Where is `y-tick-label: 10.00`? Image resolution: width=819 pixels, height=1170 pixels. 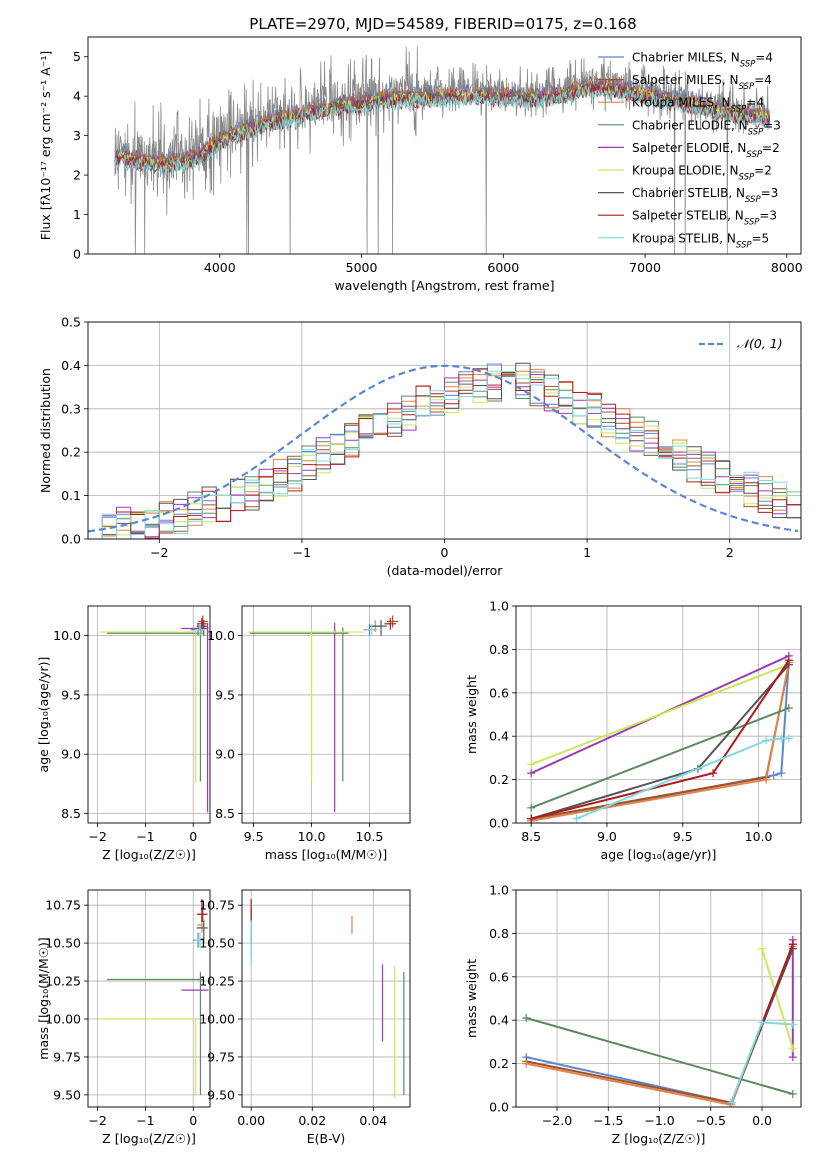 y-tick-label: 10.00 is located at coordinates (63, 1018).